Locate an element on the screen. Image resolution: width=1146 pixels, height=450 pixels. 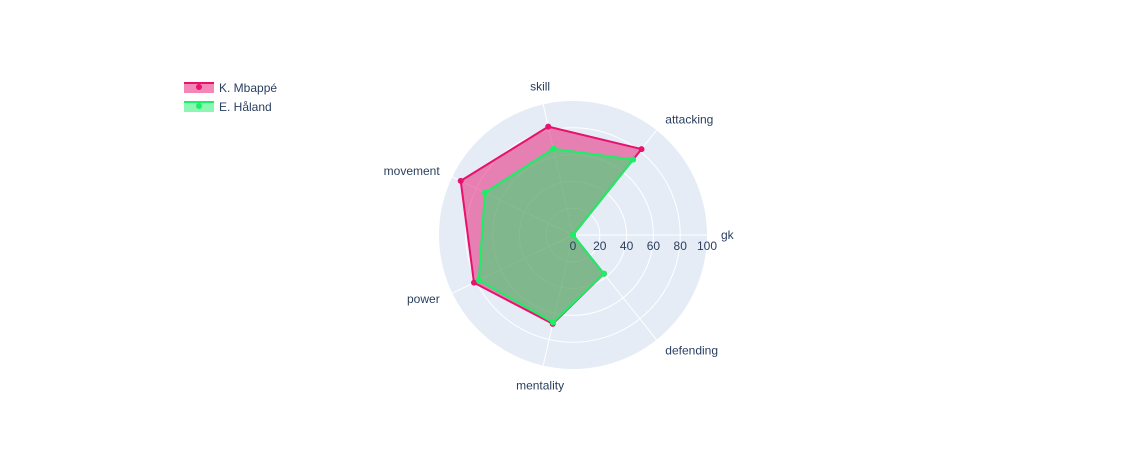
data-point-1-power is located at coordinates (474, 282).